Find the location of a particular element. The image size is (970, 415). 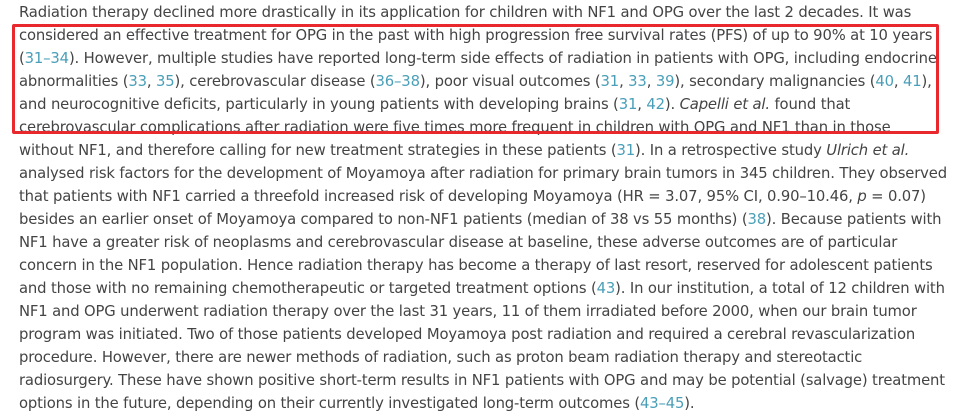

citation-link: 39 is located at coordinates (665, 81).